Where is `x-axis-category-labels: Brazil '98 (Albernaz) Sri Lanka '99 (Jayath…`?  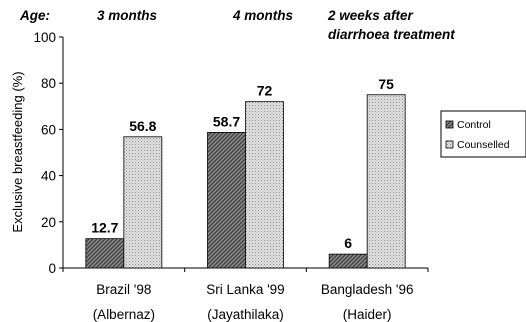
x-axis-category-labels: Brazil '98 (Albernaz) Sri Lanka '99 (Jayath… is located at coordinates (245, 295).